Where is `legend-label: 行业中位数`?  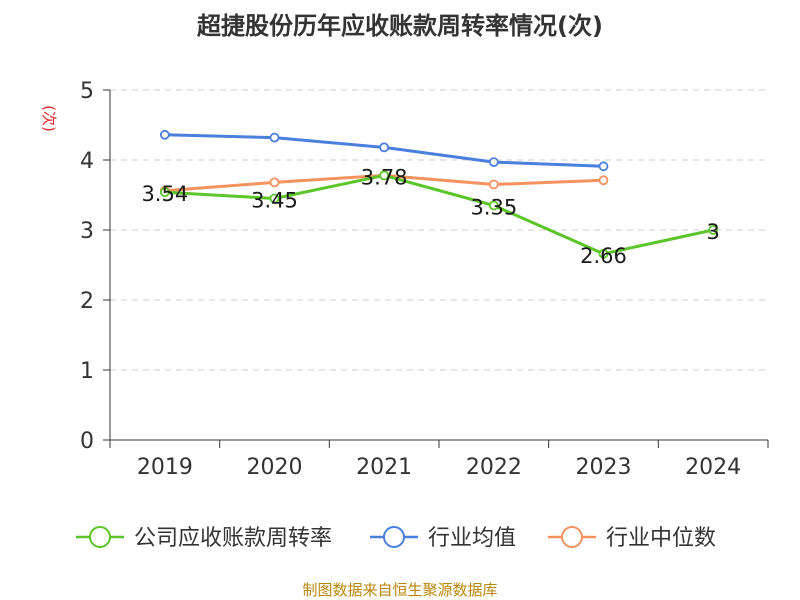
legend-label: 行业中位数 is located at coordinates (661, 538).